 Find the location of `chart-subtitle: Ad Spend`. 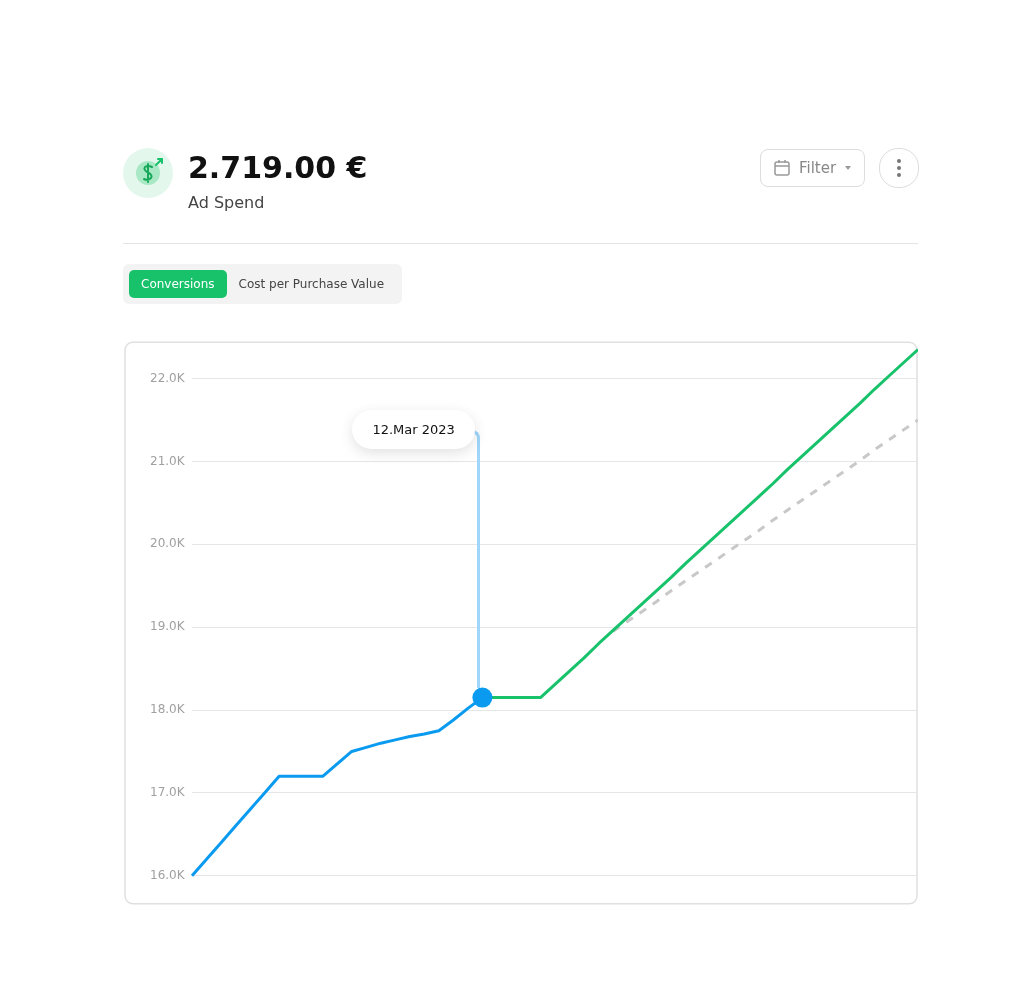

chart-subtitle: Ad Spend is located at coordinates (226, 202).